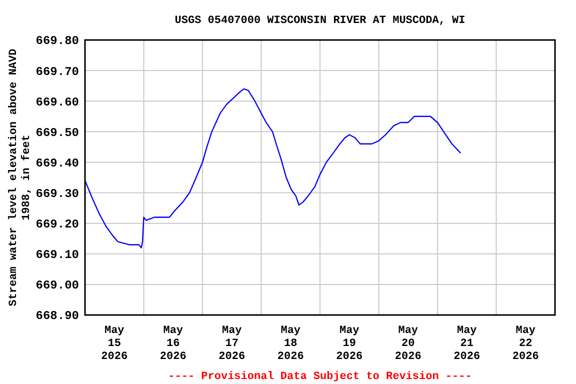 The image size is (576, 384). I want to click on y-tick-label: 669.80, so click(57, 41).